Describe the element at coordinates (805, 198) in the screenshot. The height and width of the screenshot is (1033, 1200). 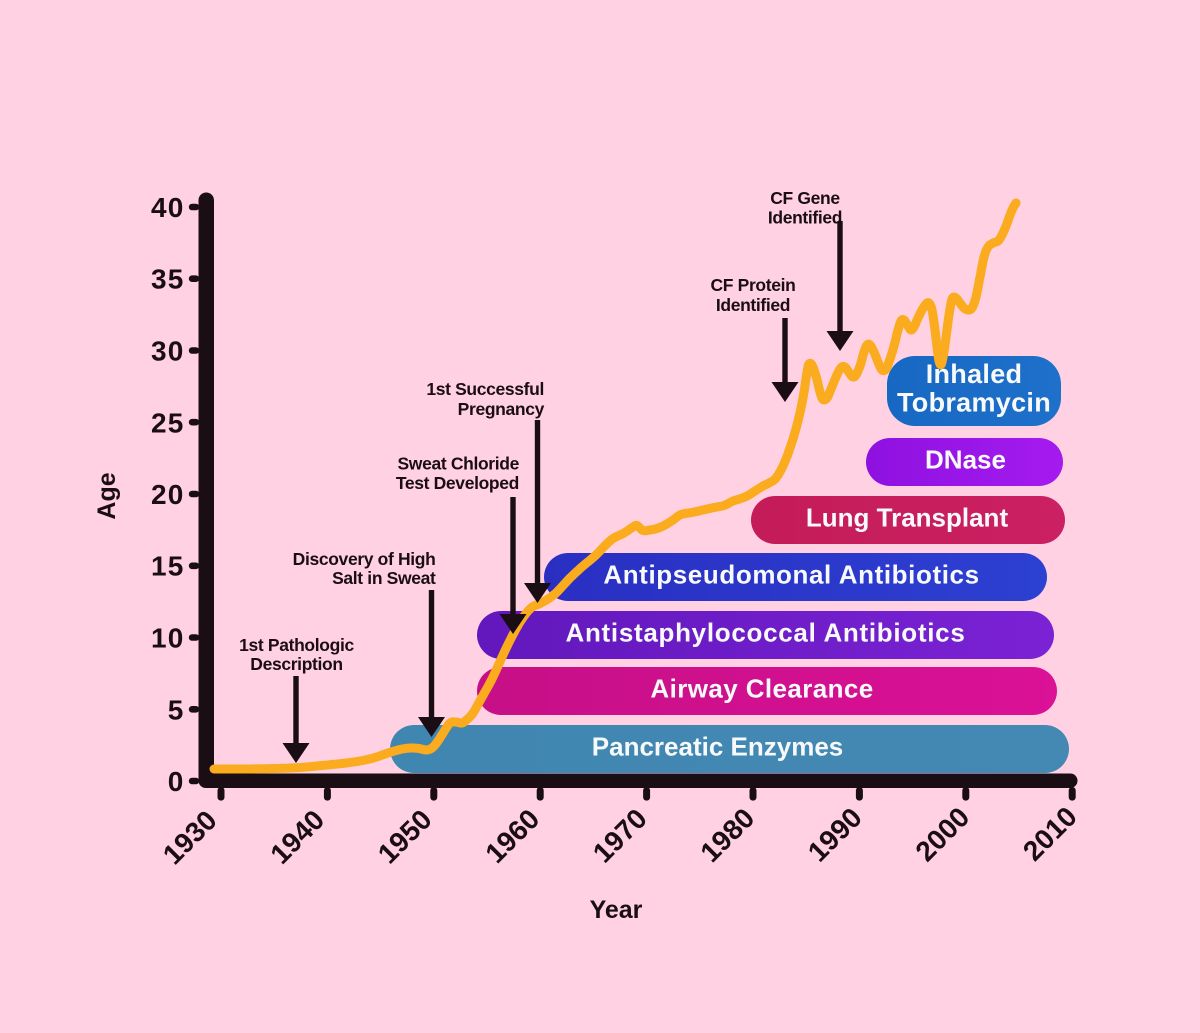
I see `svg-text: CF Gene` at that location.